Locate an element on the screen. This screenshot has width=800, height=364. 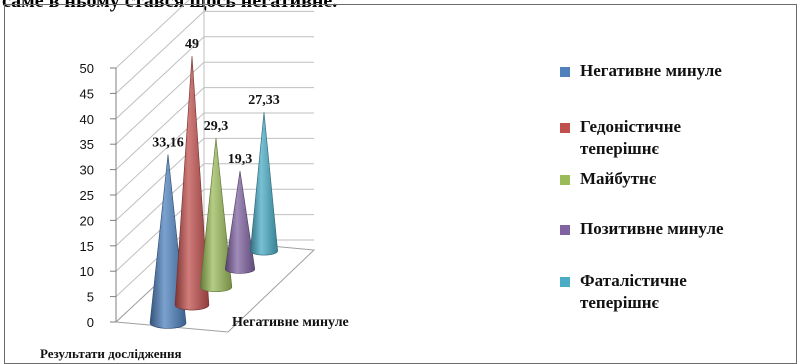
legend-item: Позитивне минуле is located at coordinates (680, 229).